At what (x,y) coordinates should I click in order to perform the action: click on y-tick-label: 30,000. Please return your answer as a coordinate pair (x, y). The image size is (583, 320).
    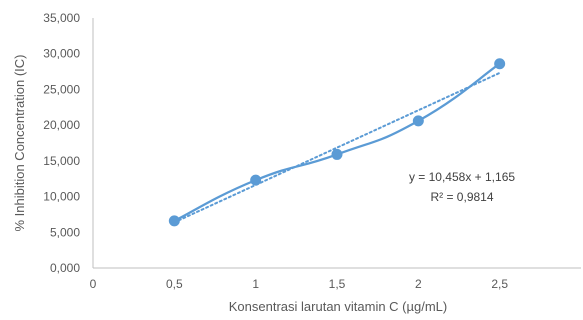
    Looking at the image, I should click on (61, 54).